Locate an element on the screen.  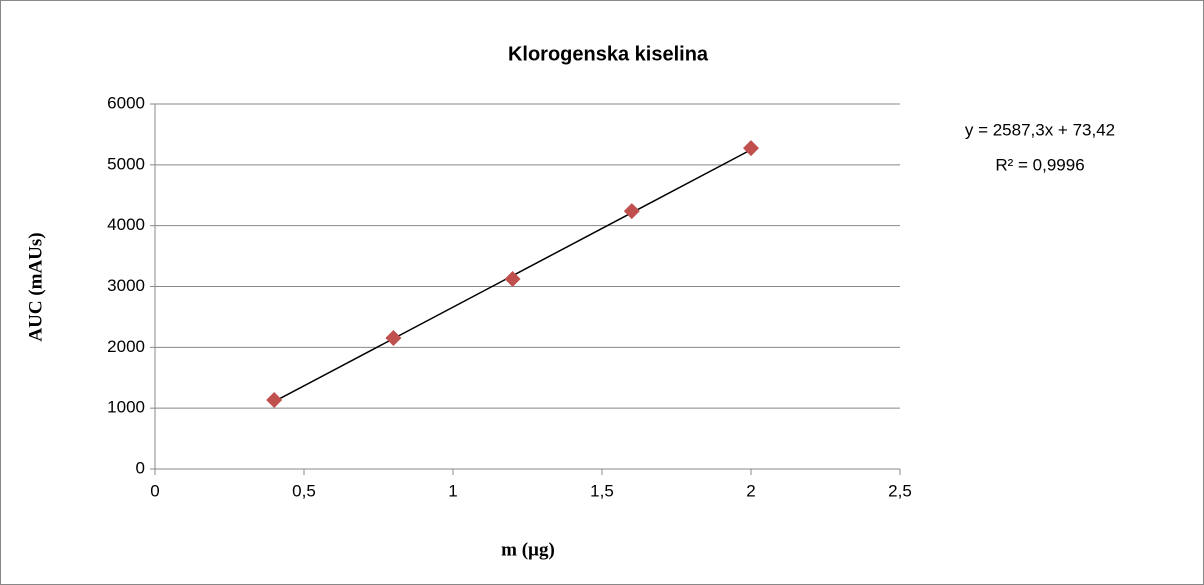
x-tick-label: 0 is located at coordinates (154, 490).